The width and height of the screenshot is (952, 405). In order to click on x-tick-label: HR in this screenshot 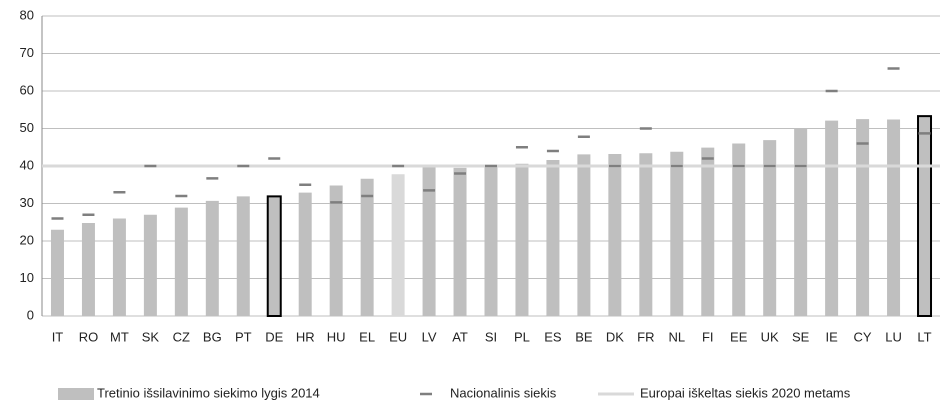, I will do `click(305, 336)`.